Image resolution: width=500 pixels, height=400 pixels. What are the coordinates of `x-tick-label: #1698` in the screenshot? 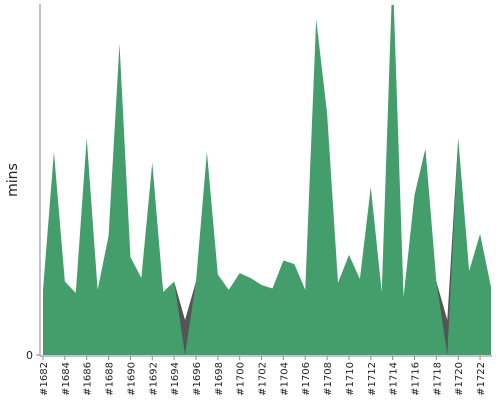 It's located at (219, 379).